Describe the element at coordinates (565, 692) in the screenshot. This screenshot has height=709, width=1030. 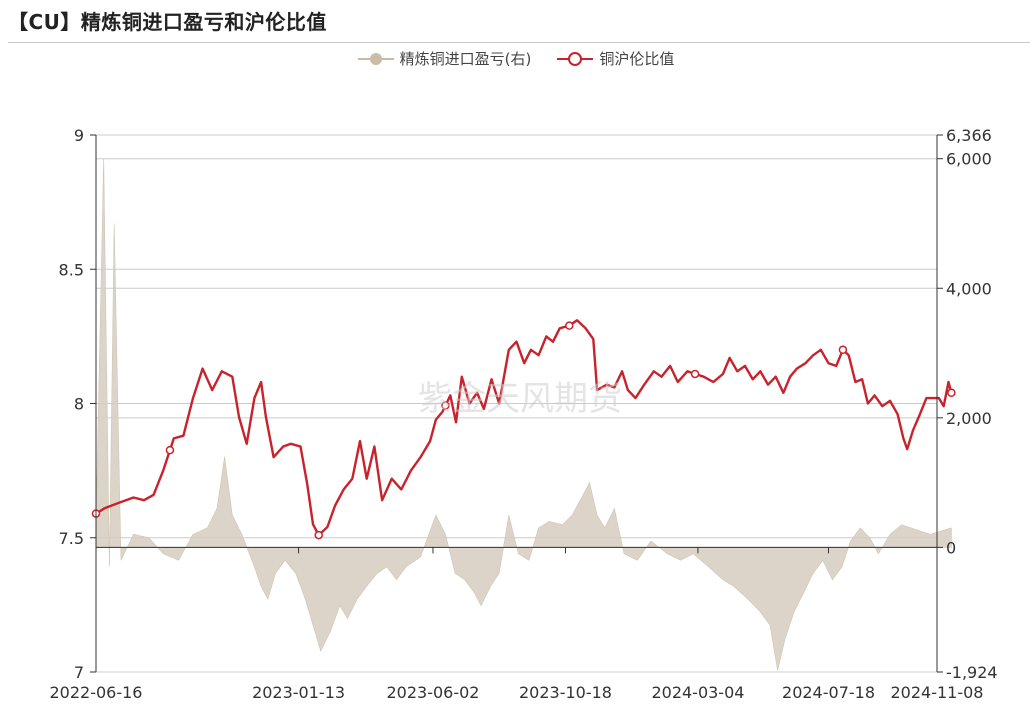
I see `x-tick-label: 2023-10-18` at that location.